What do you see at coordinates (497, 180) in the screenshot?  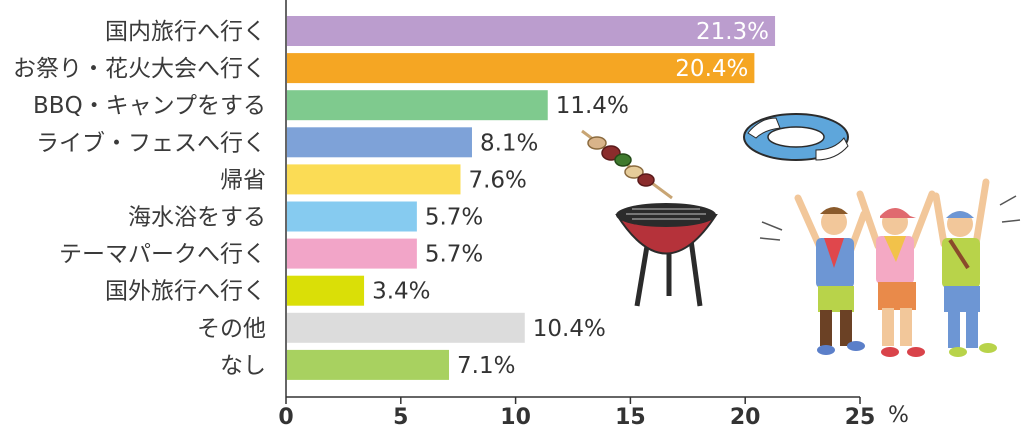 I see `value-label: 7.6%` at bounding box center [497, 180].